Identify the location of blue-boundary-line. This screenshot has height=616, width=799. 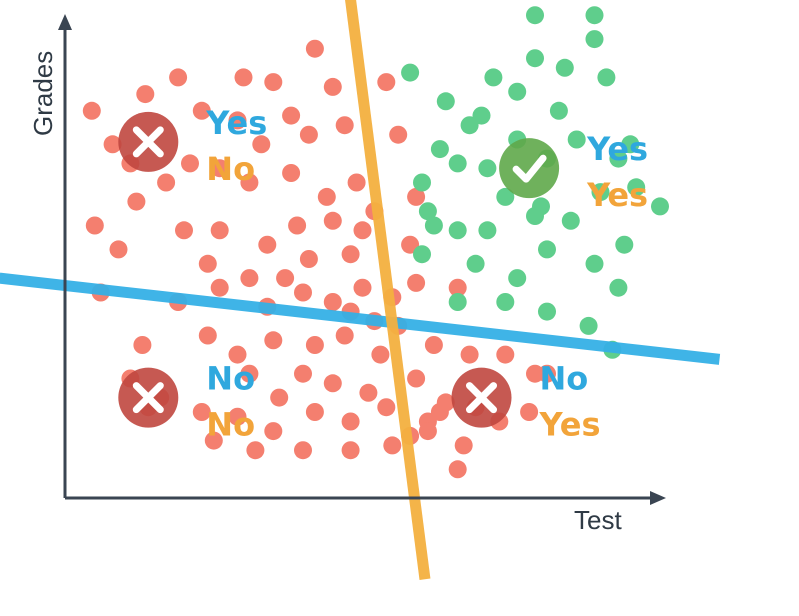
(360, 318).